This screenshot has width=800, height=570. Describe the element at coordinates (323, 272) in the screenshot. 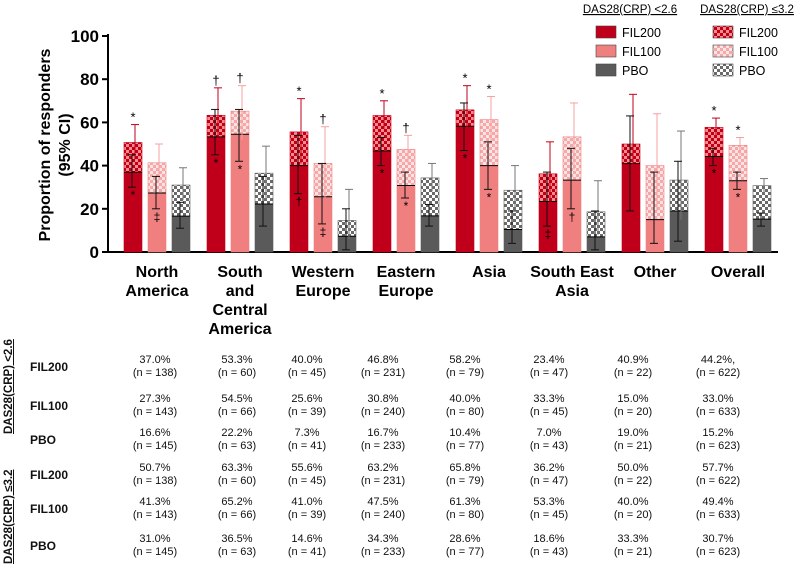

I see `category-label: Western` at that location.